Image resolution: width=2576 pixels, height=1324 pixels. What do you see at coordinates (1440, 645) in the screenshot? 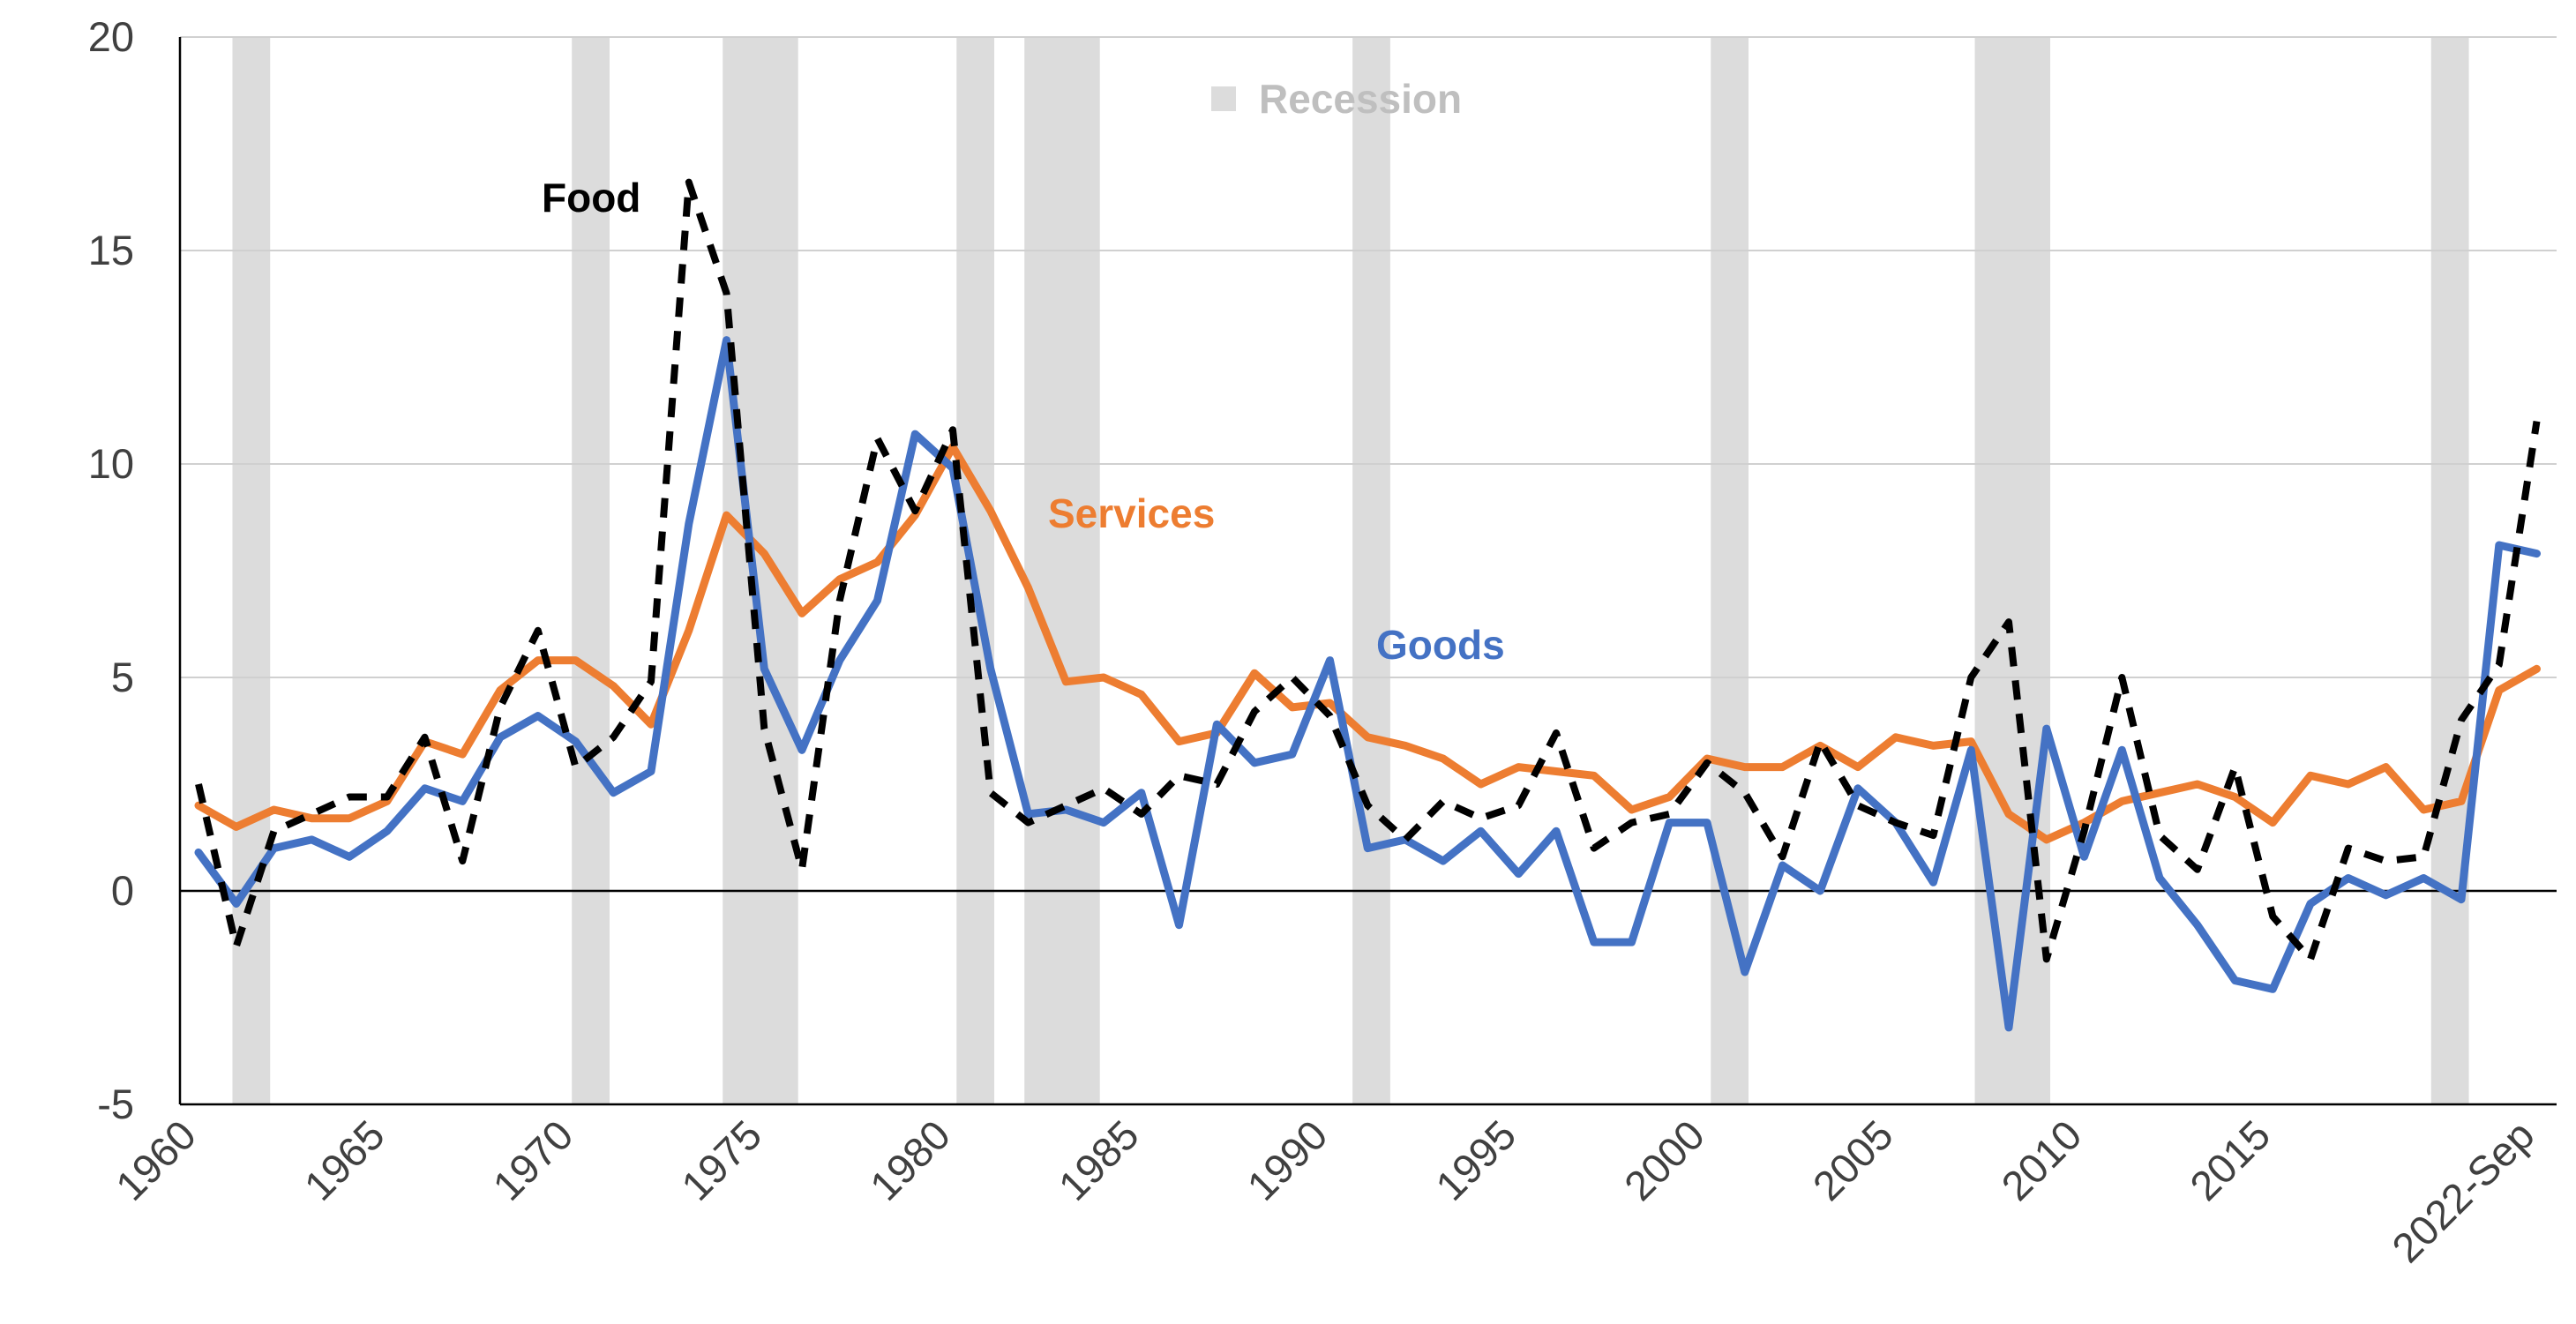
I see `goods-series-label: Goods` at bounding box center [1440, 645].